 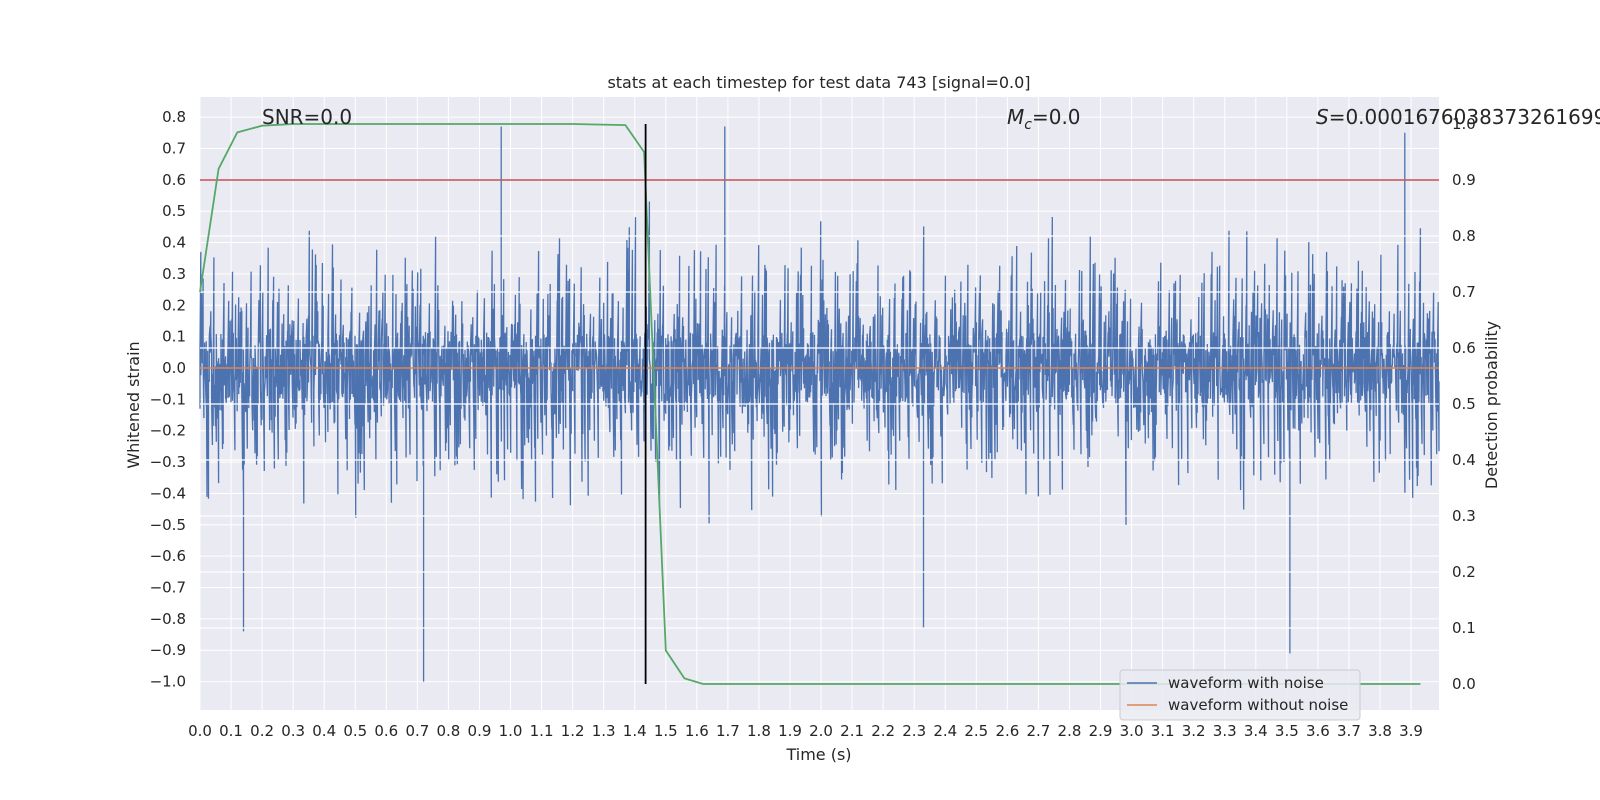 I want to click on x-axis-label: Time (s), so click(x=818, y=754).